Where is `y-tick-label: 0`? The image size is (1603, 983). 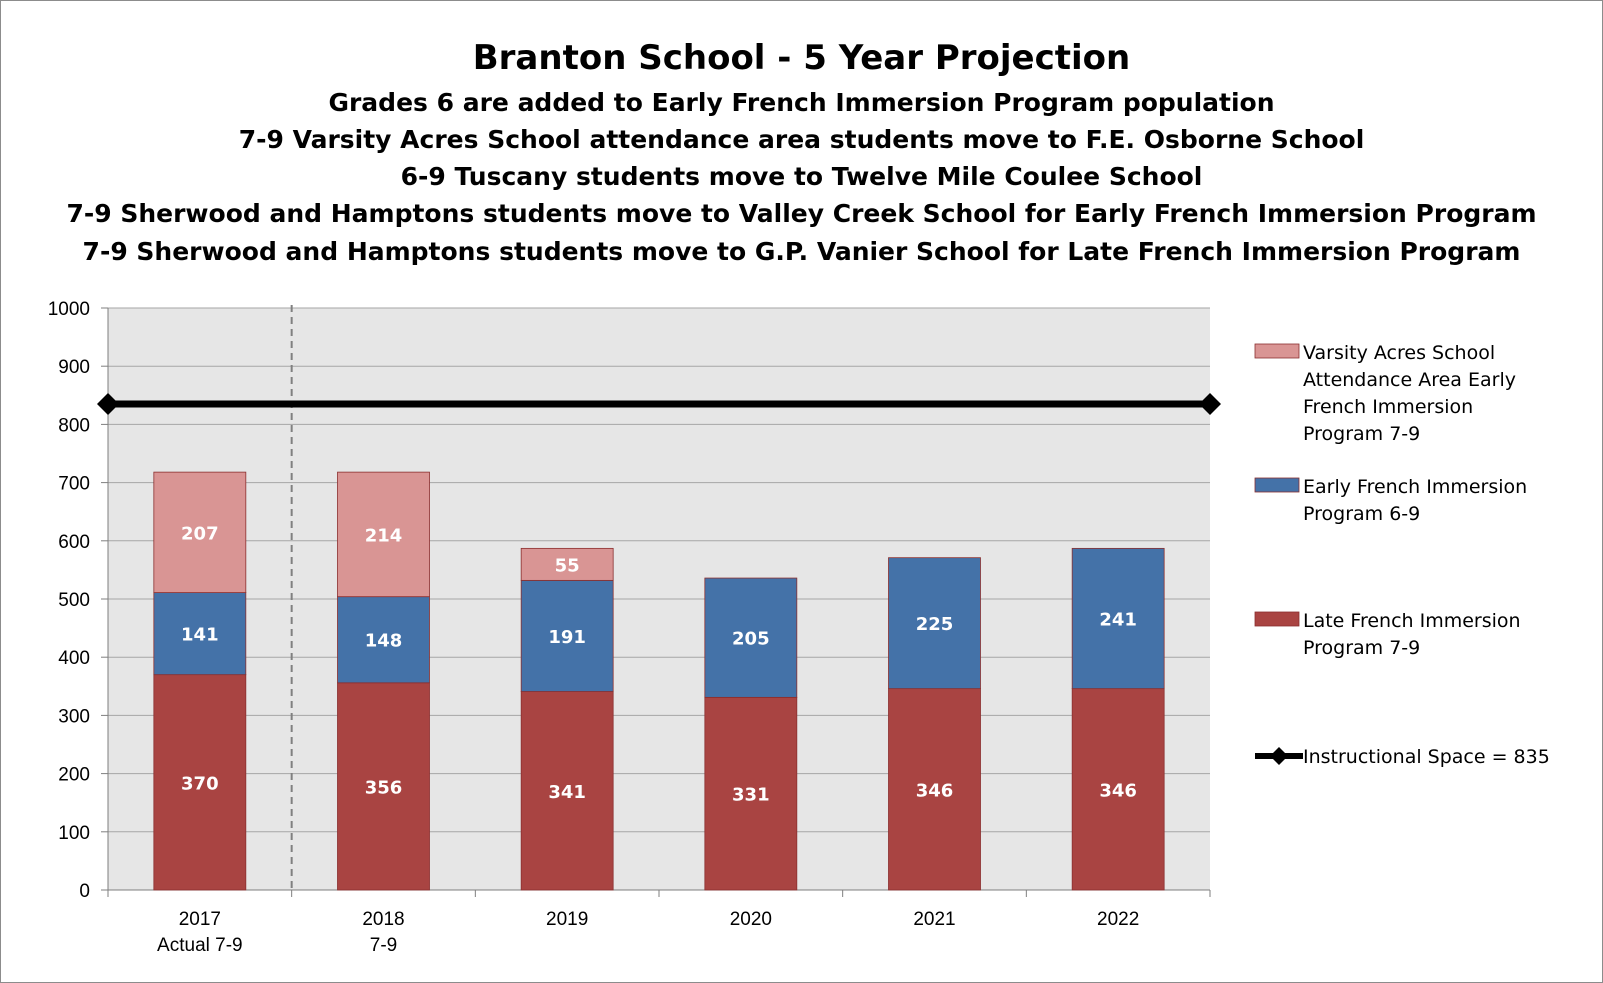
y-tick-label: 0 is located at coordinates (84, 891).